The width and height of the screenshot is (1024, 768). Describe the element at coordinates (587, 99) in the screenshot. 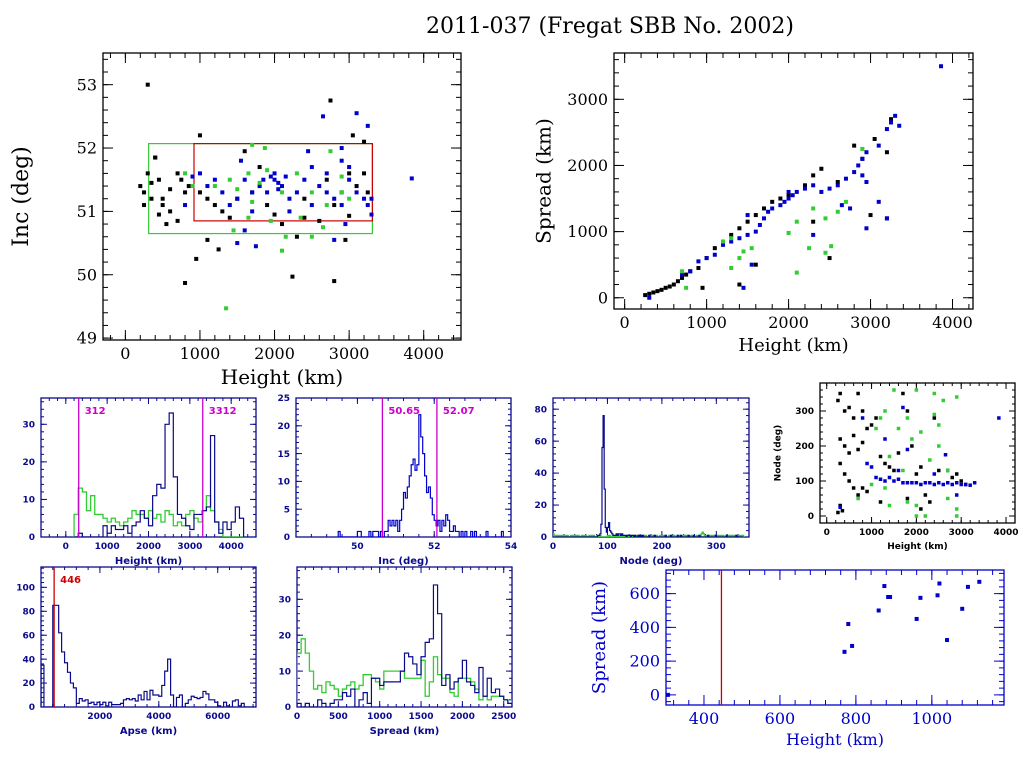

I see `y-tick-label: 3000` at that location.